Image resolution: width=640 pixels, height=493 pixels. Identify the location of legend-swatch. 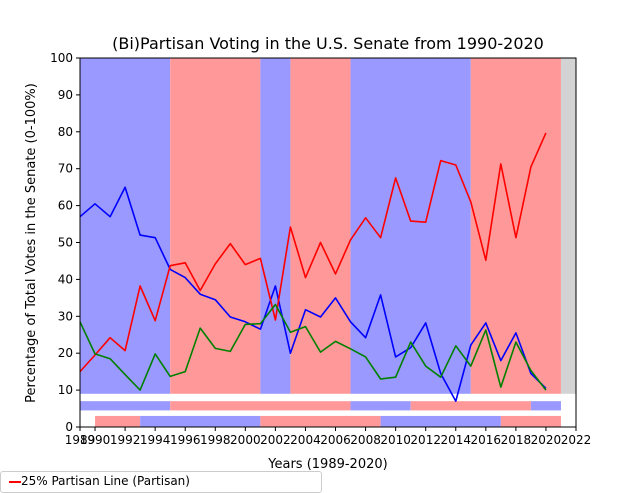
(15, 482).